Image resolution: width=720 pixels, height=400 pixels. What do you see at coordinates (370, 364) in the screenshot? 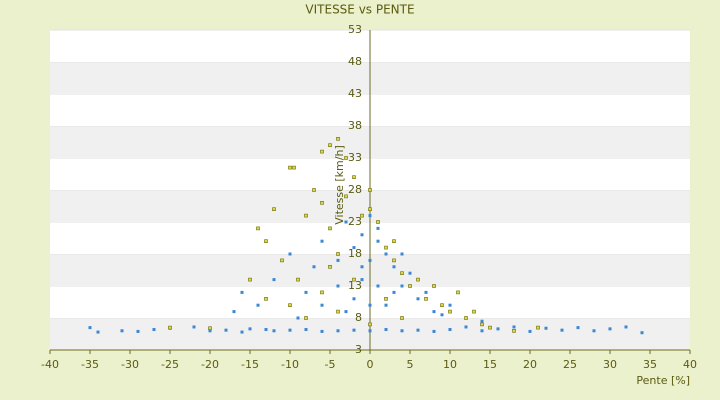
I see `x-tick-label: 0` at bounding box center [370, 364].